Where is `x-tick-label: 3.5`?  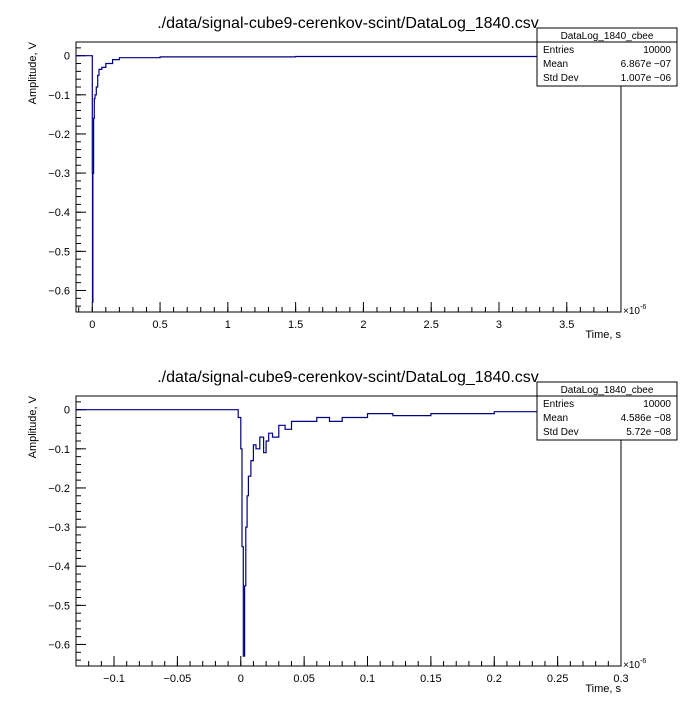
x-tick-label: 3.5 is located at coordinates (566, 325).